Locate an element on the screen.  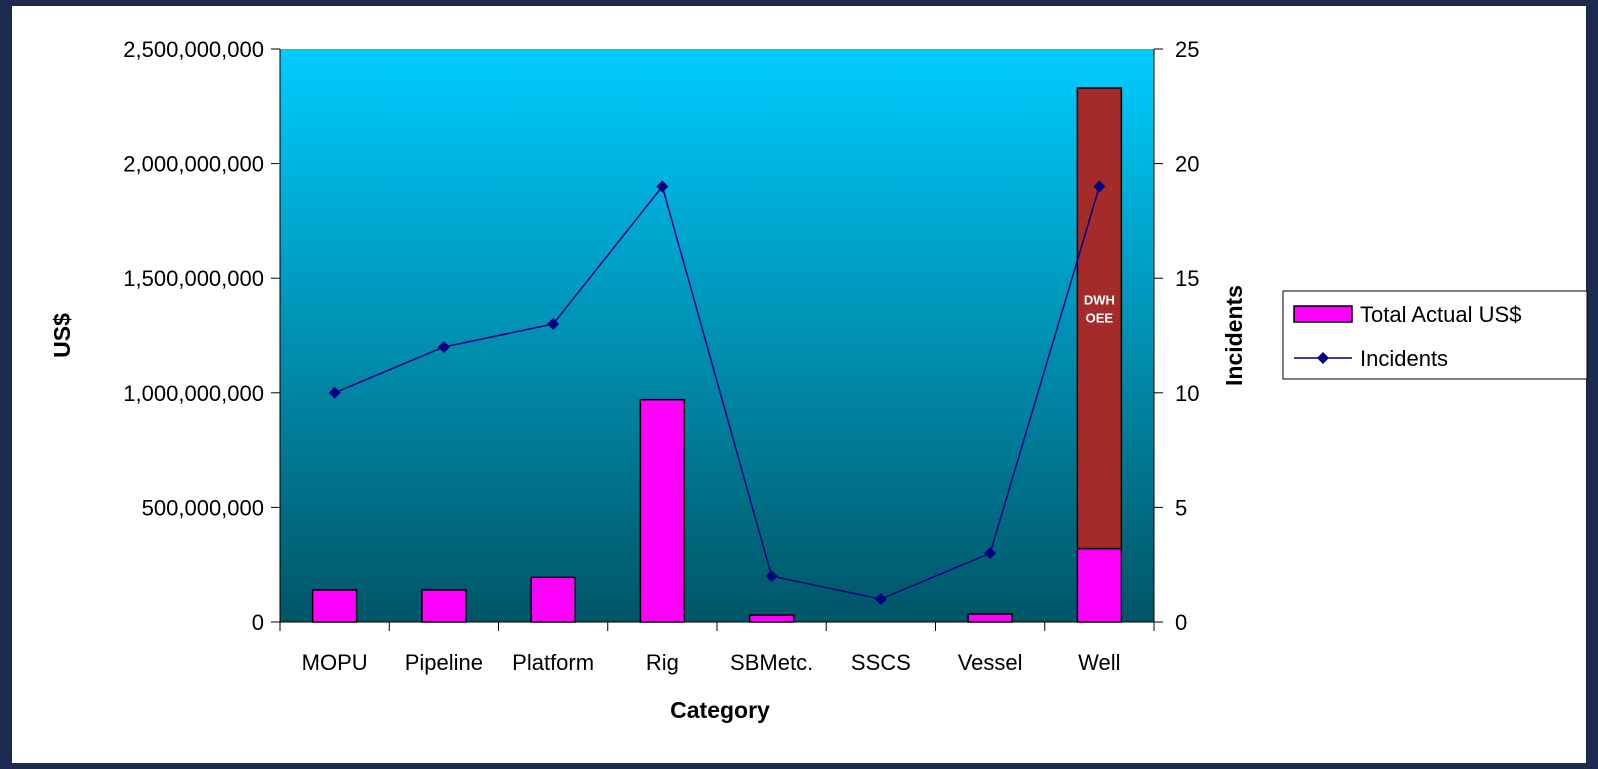
legend-swatch-bar is located at coordinates (1323, 314).